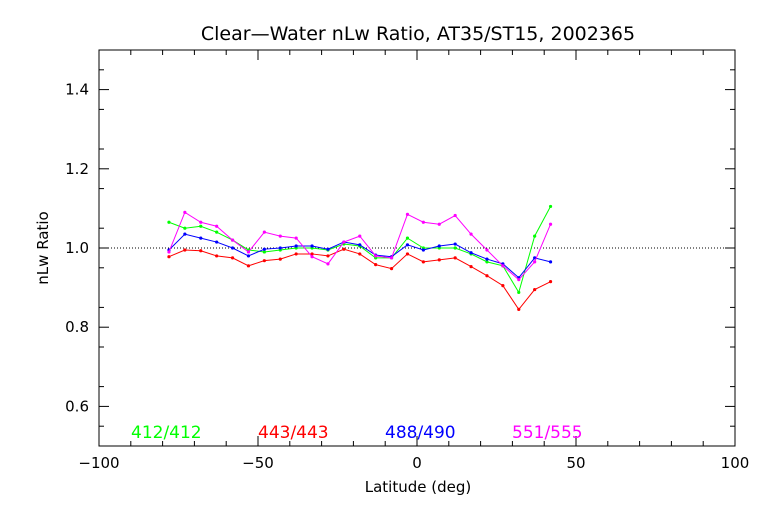 The width and height of the screenshot is (768, 512). I want to click on y-tick-label: 1.4, so click(77, 90).